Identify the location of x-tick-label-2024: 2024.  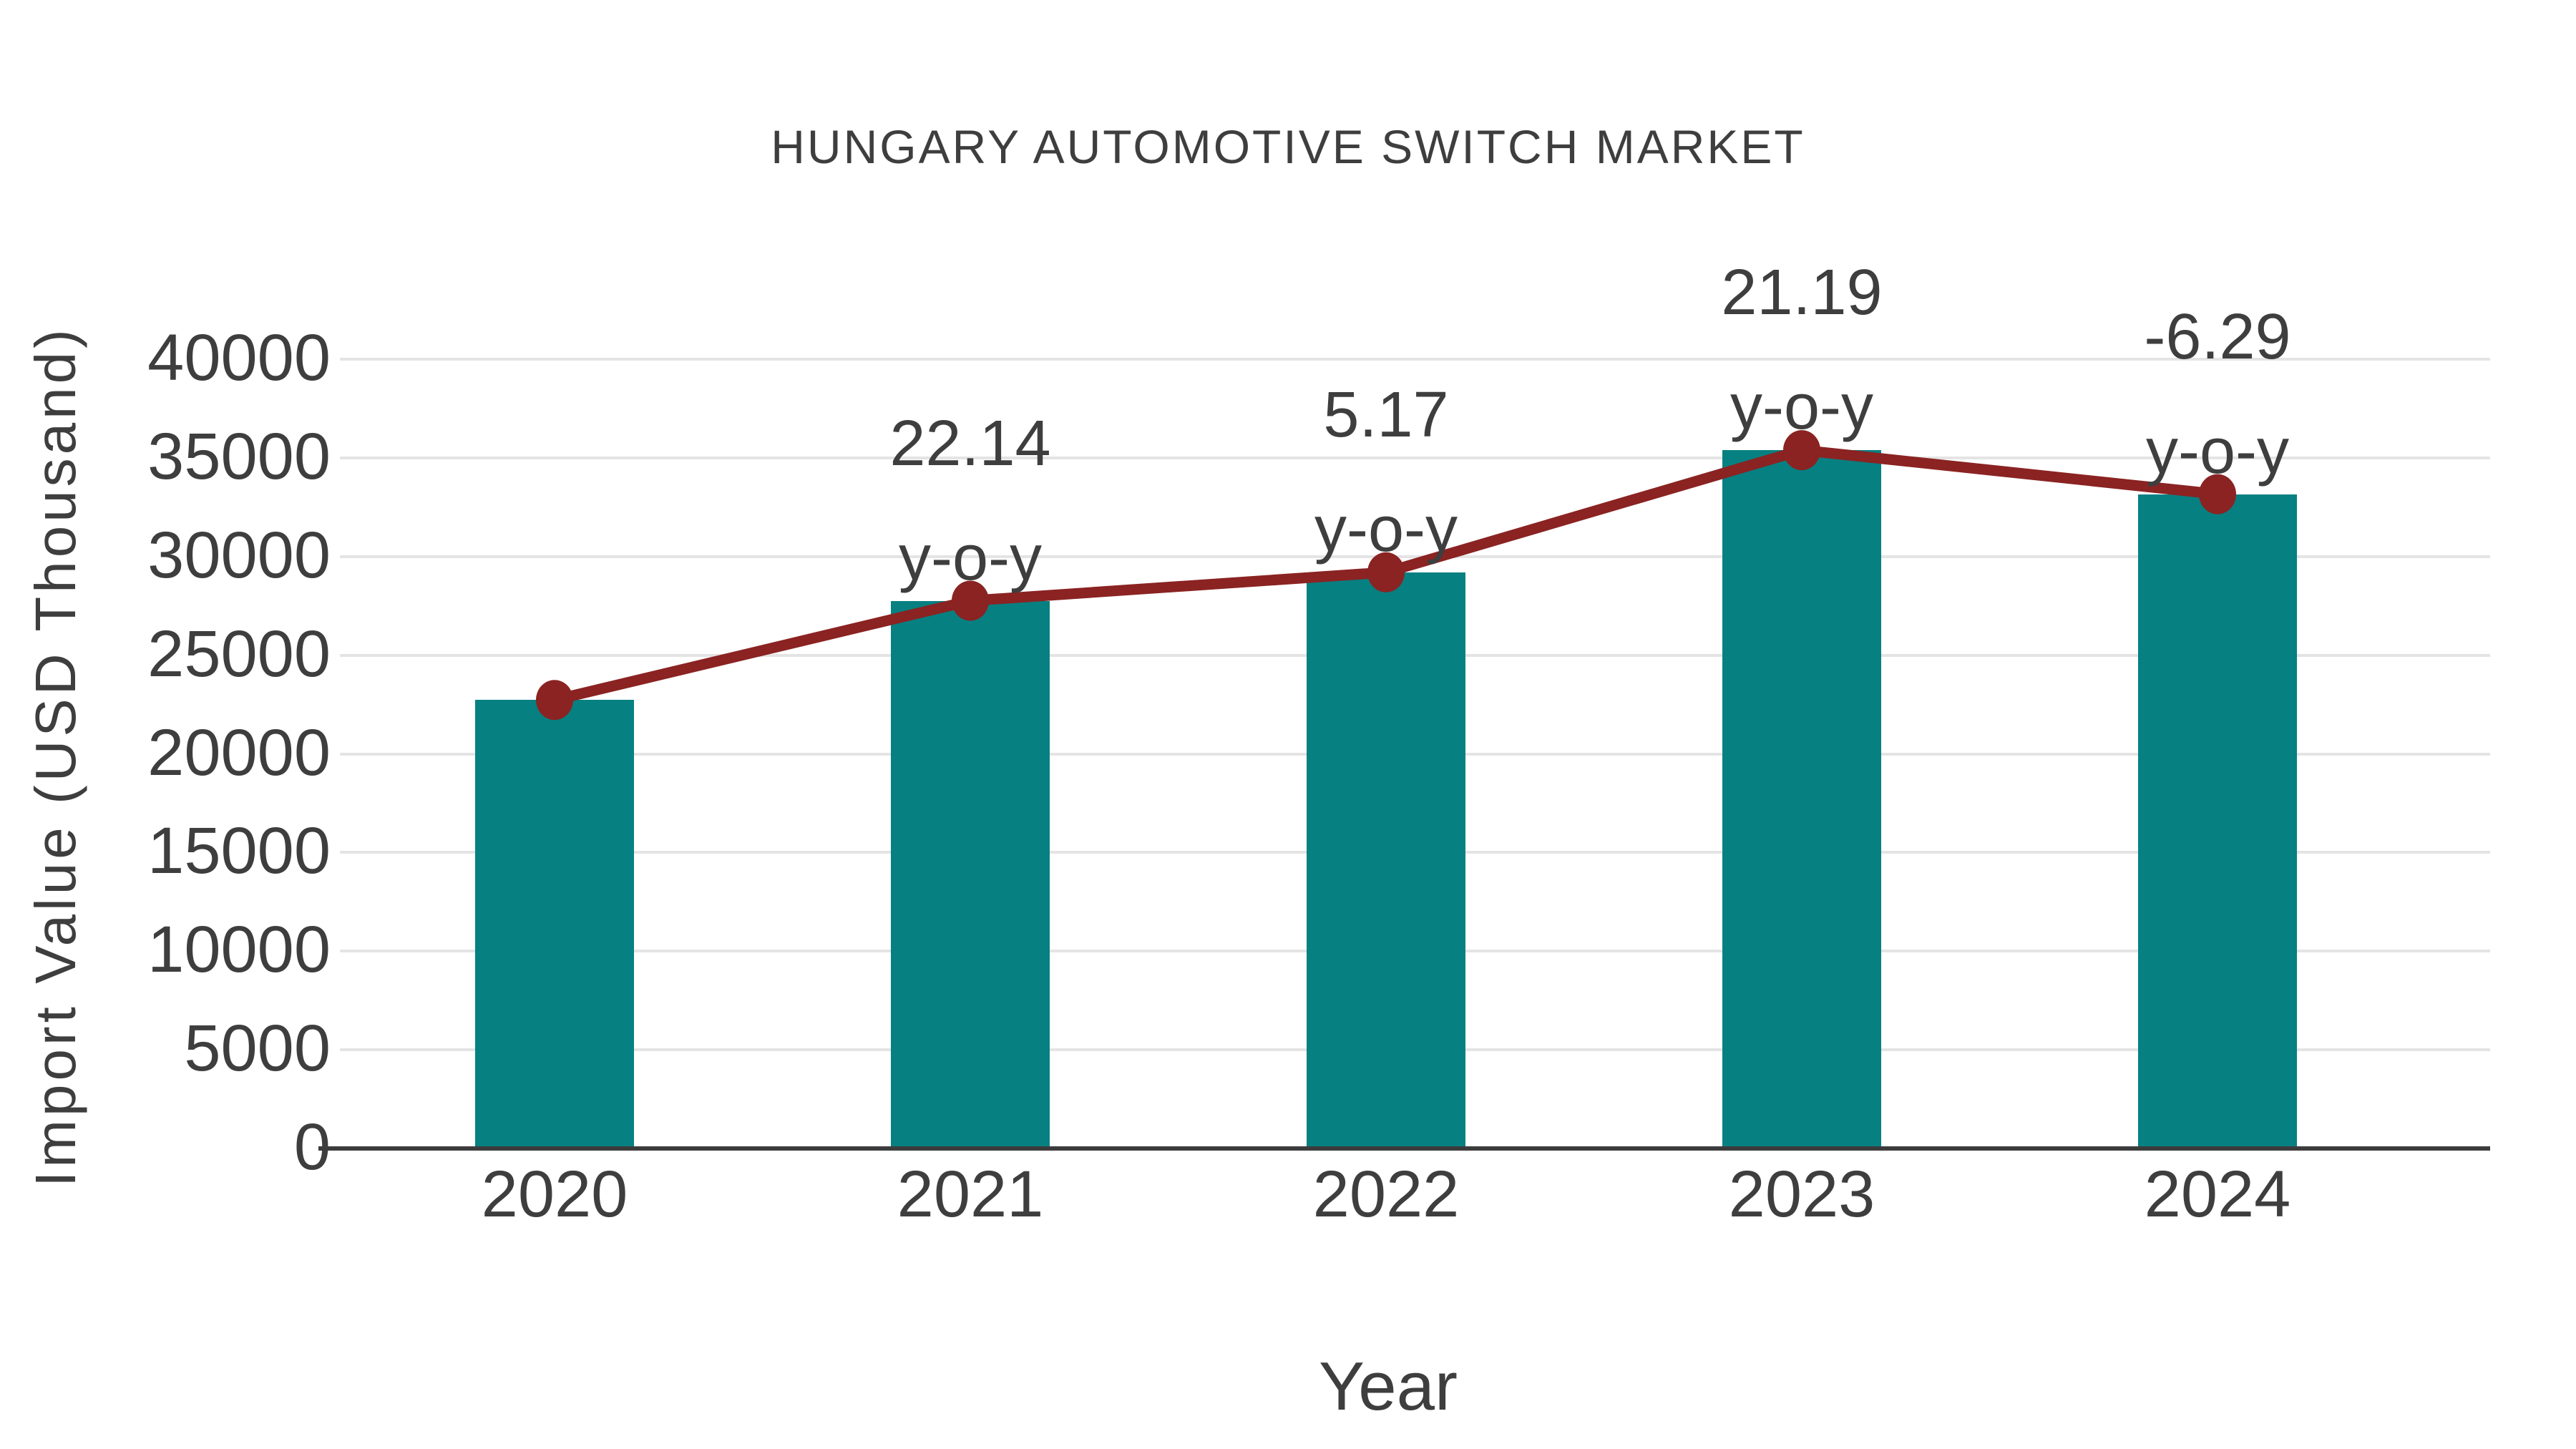
(2217, 1194).